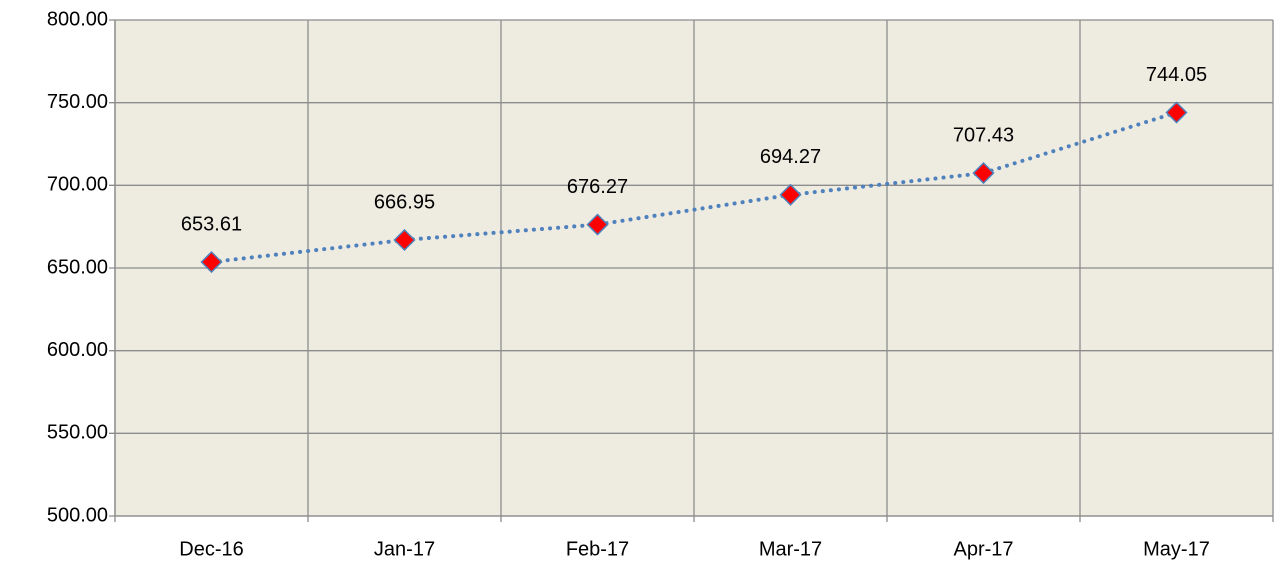 The width and height of the screenshot is (1274, 571). What do you see at coordinates (77, 433) in the screenshot?
I see `y-tick-label: 550.00` at bounding box center [77, 433].